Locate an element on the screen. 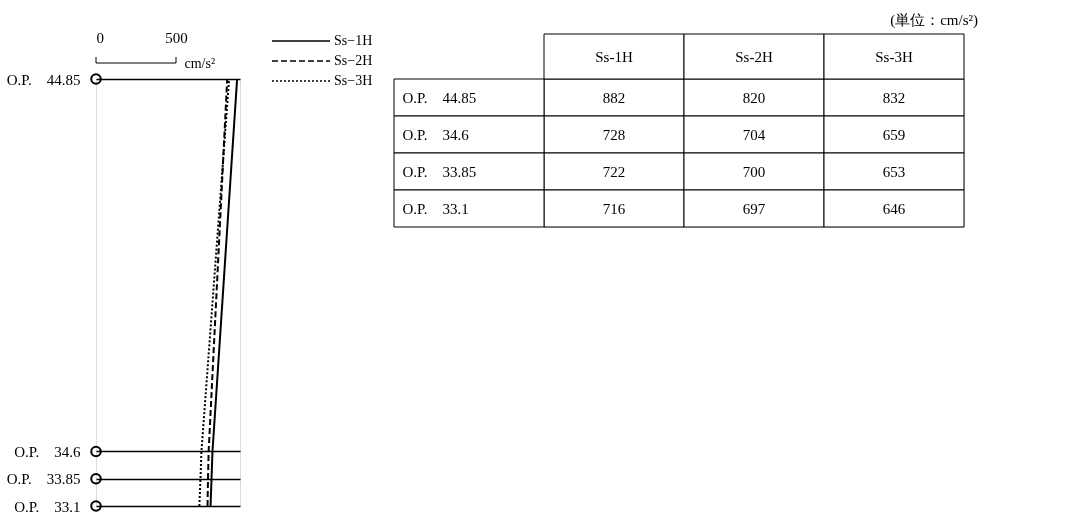  legend-label: Ss−1H is located at coordinates (353, 40).